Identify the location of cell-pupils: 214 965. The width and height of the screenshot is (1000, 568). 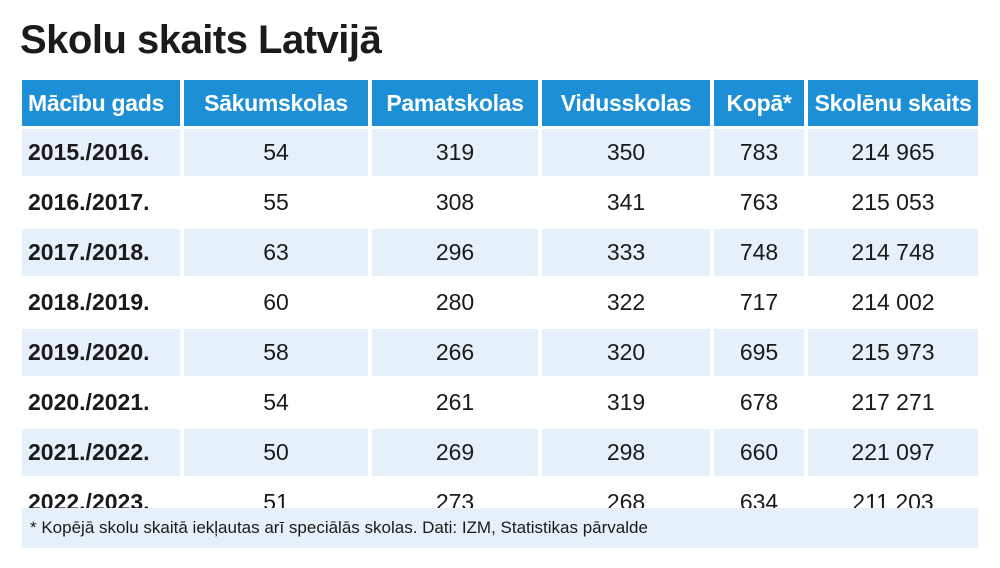
(892, 152).